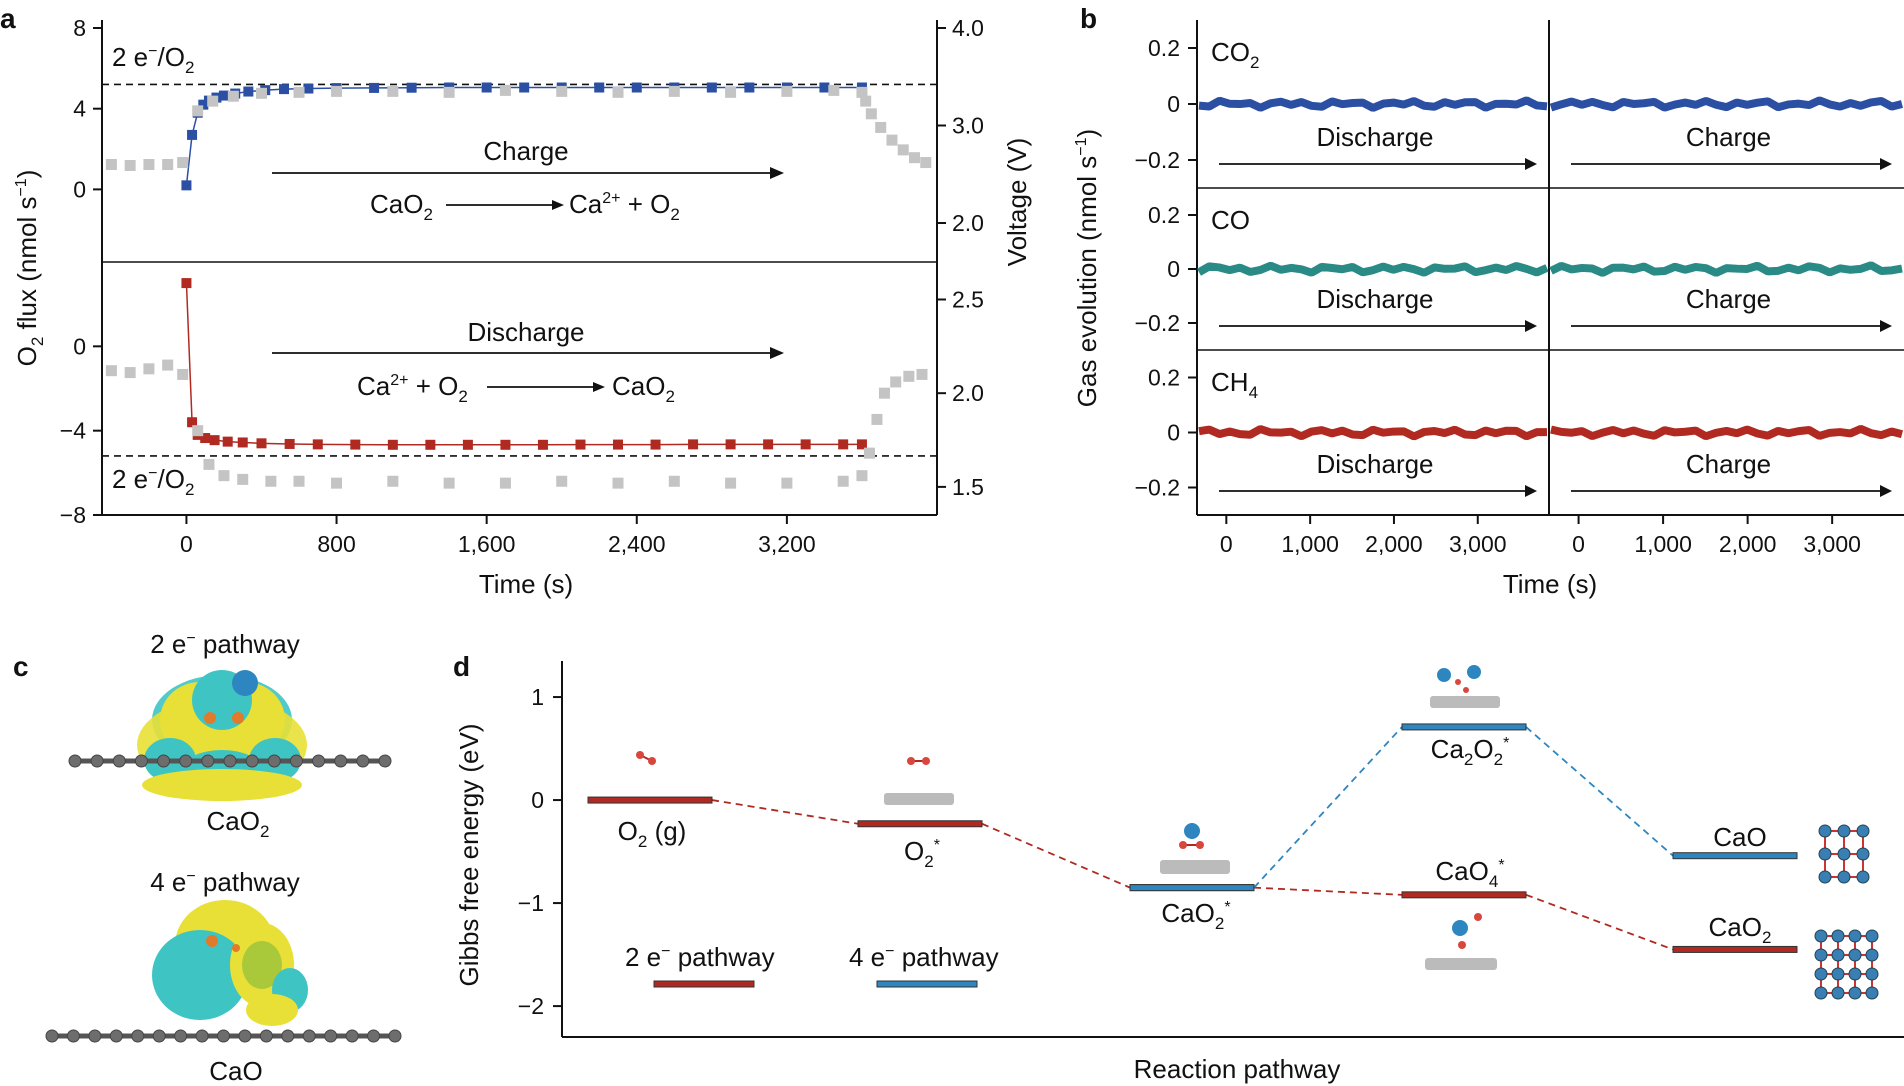  What do you see at coordinates (525, 151) in the screenshot?
I see `panel-a-charge-label: Charge` at bounding box center [525, 151].